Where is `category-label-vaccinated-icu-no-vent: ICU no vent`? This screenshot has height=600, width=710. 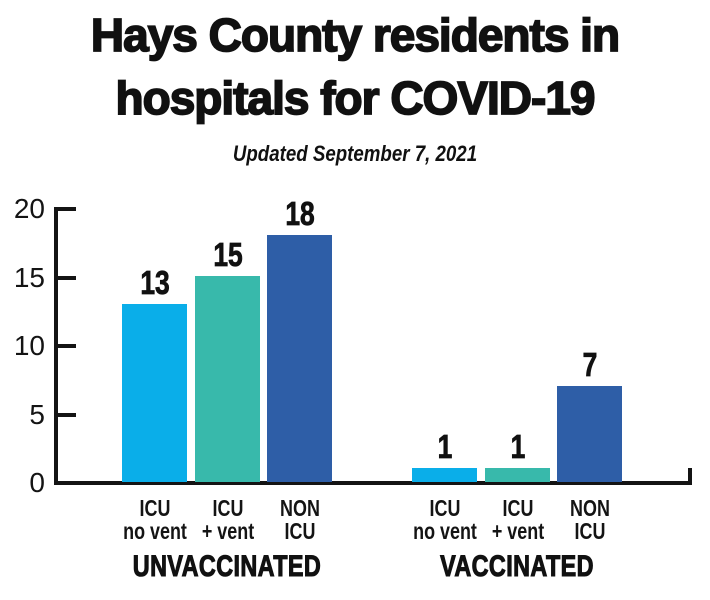
category-label-vaccinated-icu-no-vent: ICU no vent is located at coordinates (445, 520).